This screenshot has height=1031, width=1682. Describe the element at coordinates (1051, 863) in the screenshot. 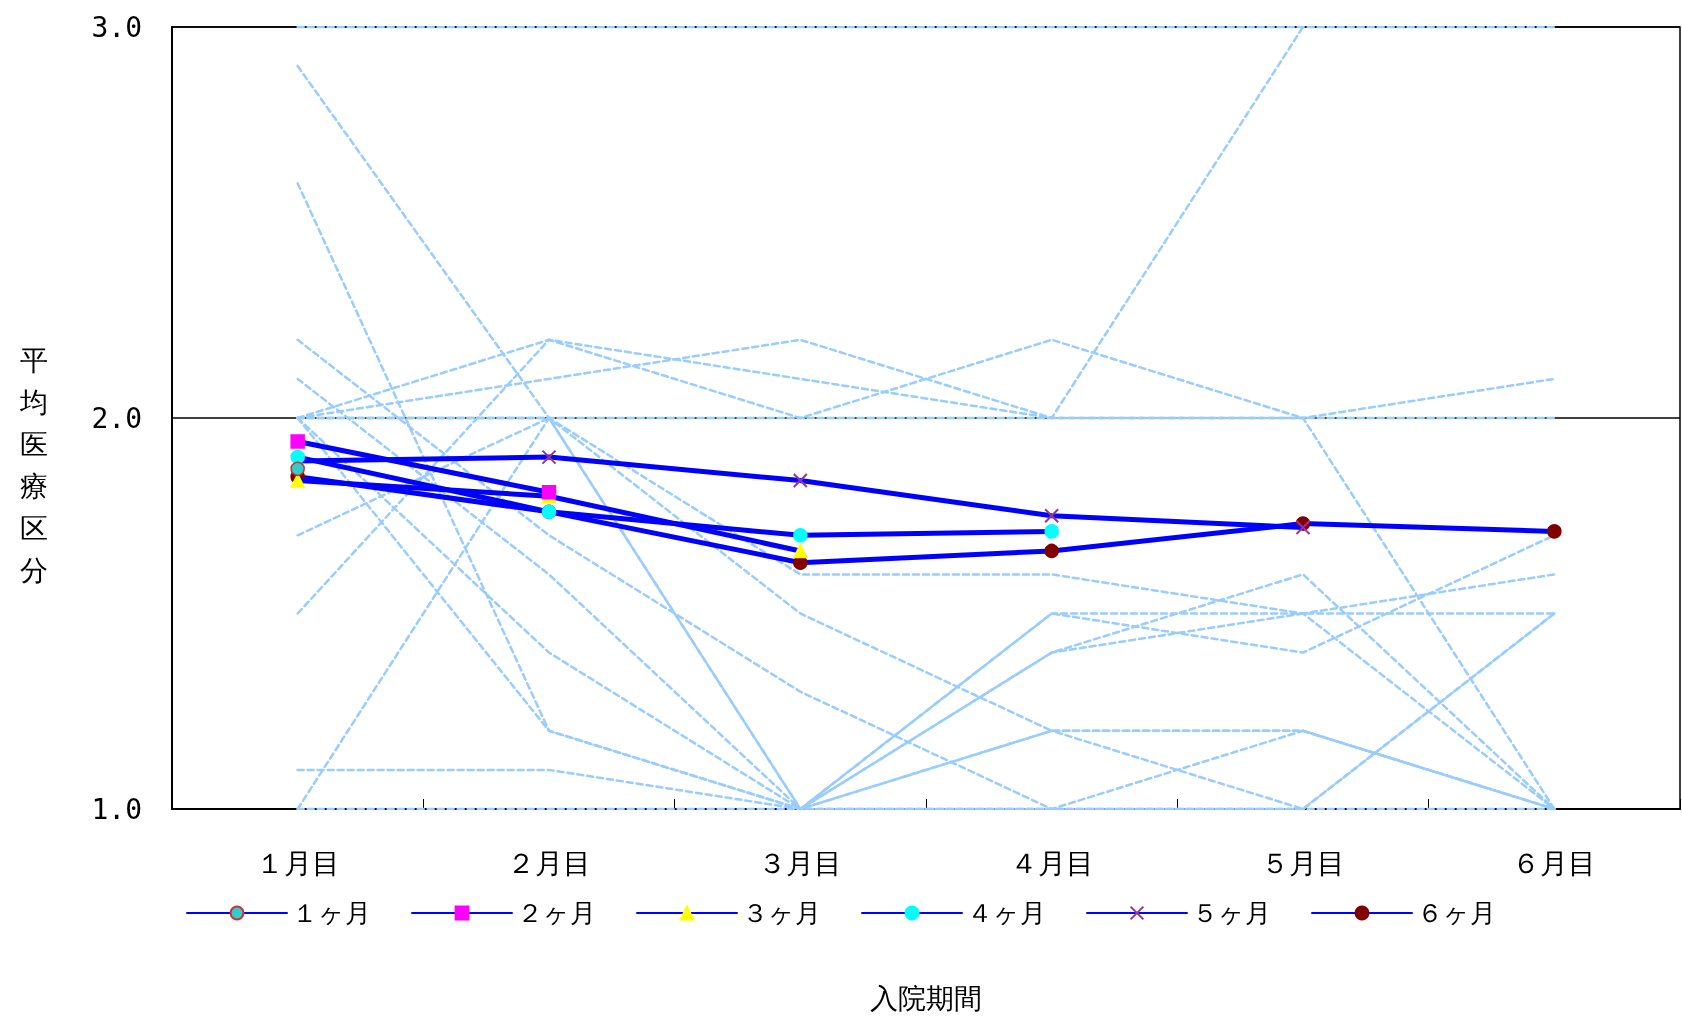

I see `x-tick-label: ４月目` at that location.